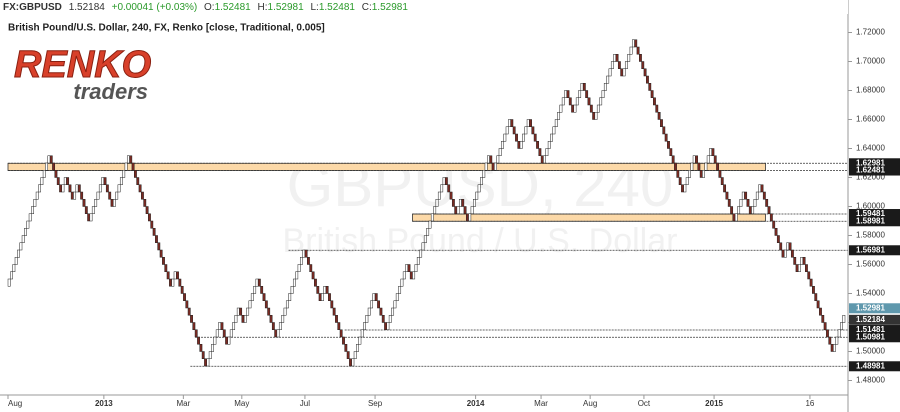  I want to click on y-tick-label: 1.54000, so click(870, 293).